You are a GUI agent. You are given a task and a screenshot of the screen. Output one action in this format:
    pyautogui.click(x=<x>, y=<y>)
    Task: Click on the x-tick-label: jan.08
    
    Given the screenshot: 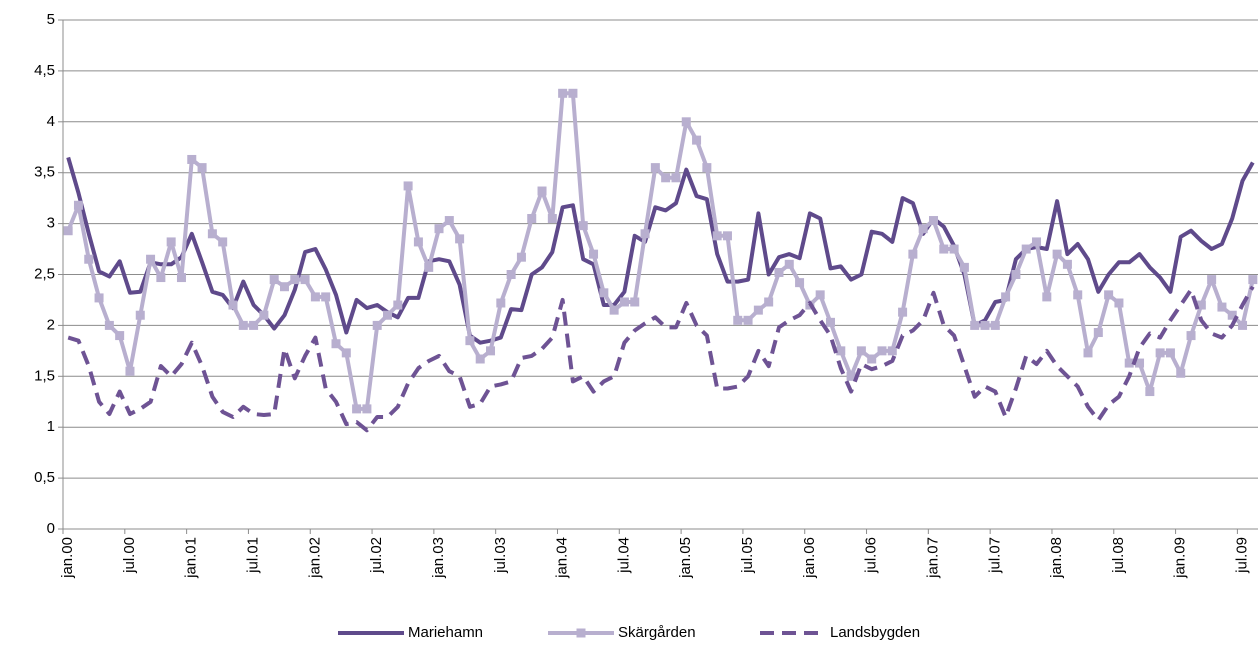 What is the action you would take?
    pyautogui.click(x=1056, y=558)
    